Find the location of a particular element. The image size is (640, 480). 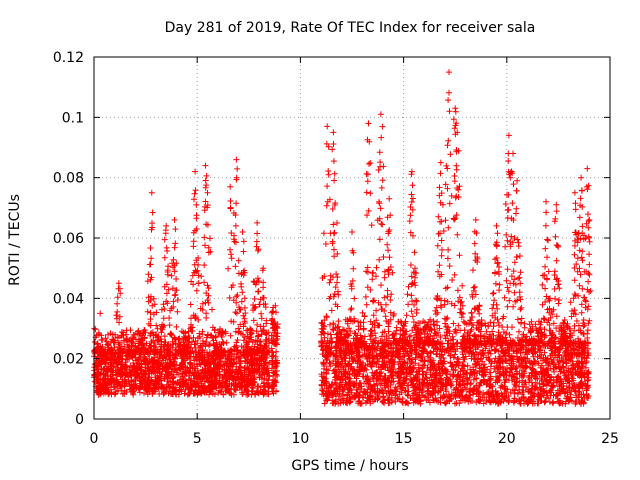

y-tick-label: 0.06 is located at coordinates (68, 239).